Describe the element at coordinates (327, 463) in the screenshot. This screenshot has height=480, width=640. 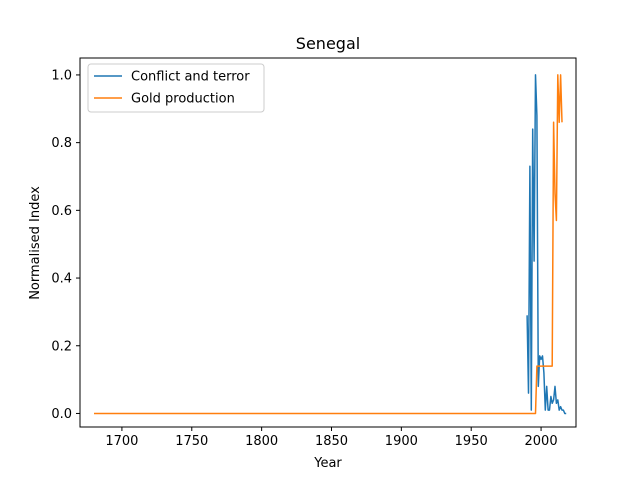
I see `x-axis-label: Year` at that location.